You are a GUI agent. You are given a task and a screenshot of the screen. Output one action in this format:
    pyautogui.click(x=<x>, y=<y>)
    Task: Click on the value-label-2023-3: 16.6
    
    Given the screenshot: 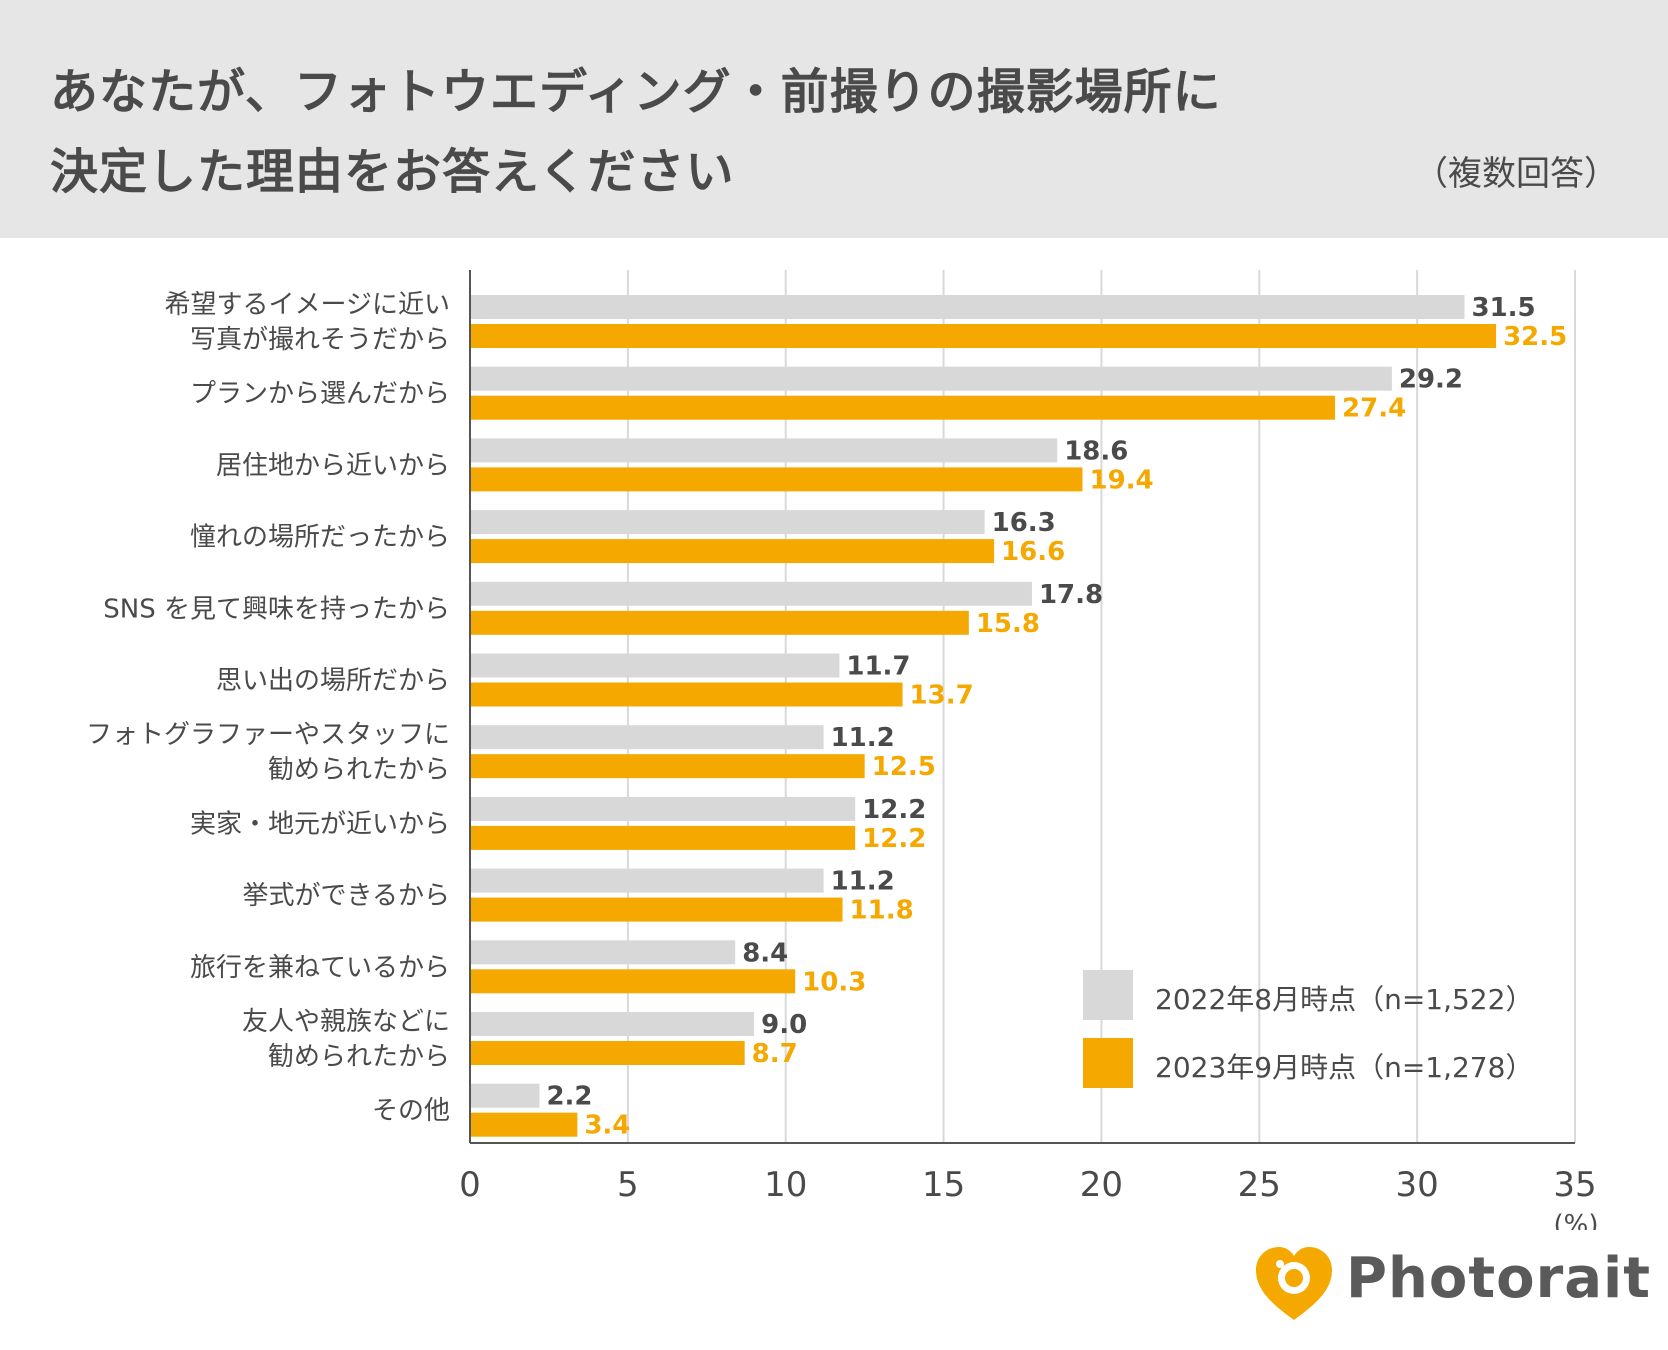 What is the action you would take?
    pyautogui.click(x=1033, y=552)
    